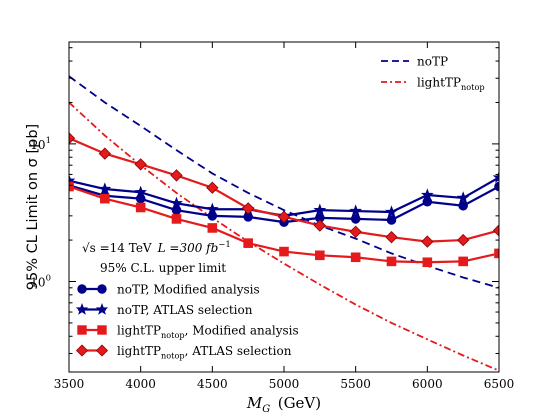 Image resolution: width=554 pixels, height=420 pixels. I want to click on y-axis-label: 95% CL Limit on σ [pb], so click(33, 207).